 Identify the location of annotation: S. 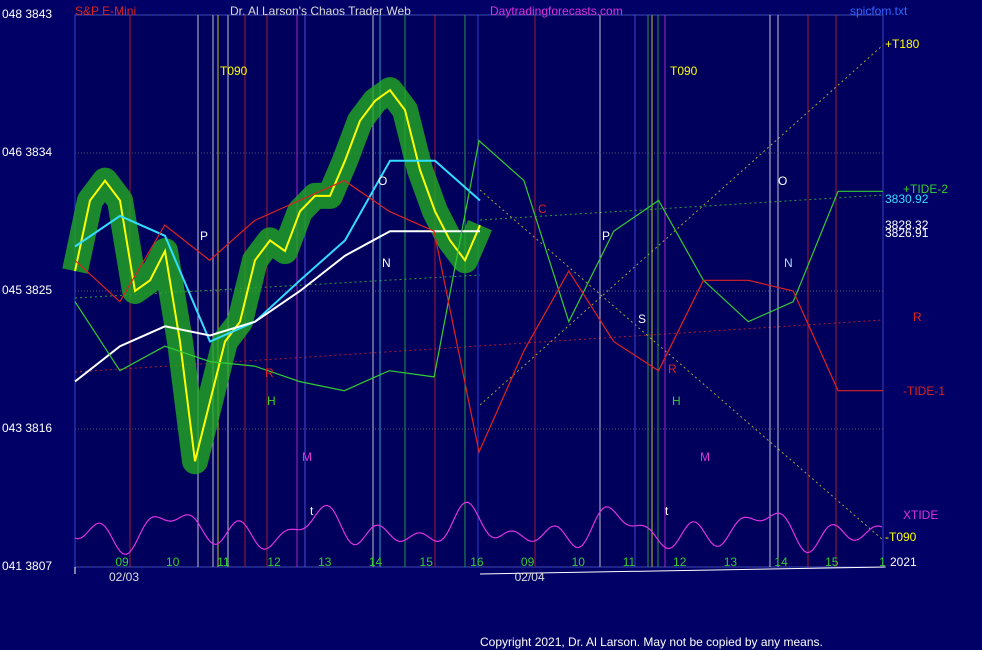
(642, 319).